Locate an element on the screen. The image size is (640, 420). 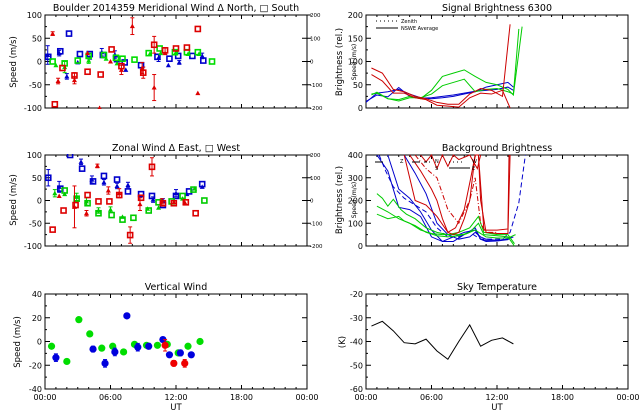
marks-skytemp is located at coordinates (442, 340).